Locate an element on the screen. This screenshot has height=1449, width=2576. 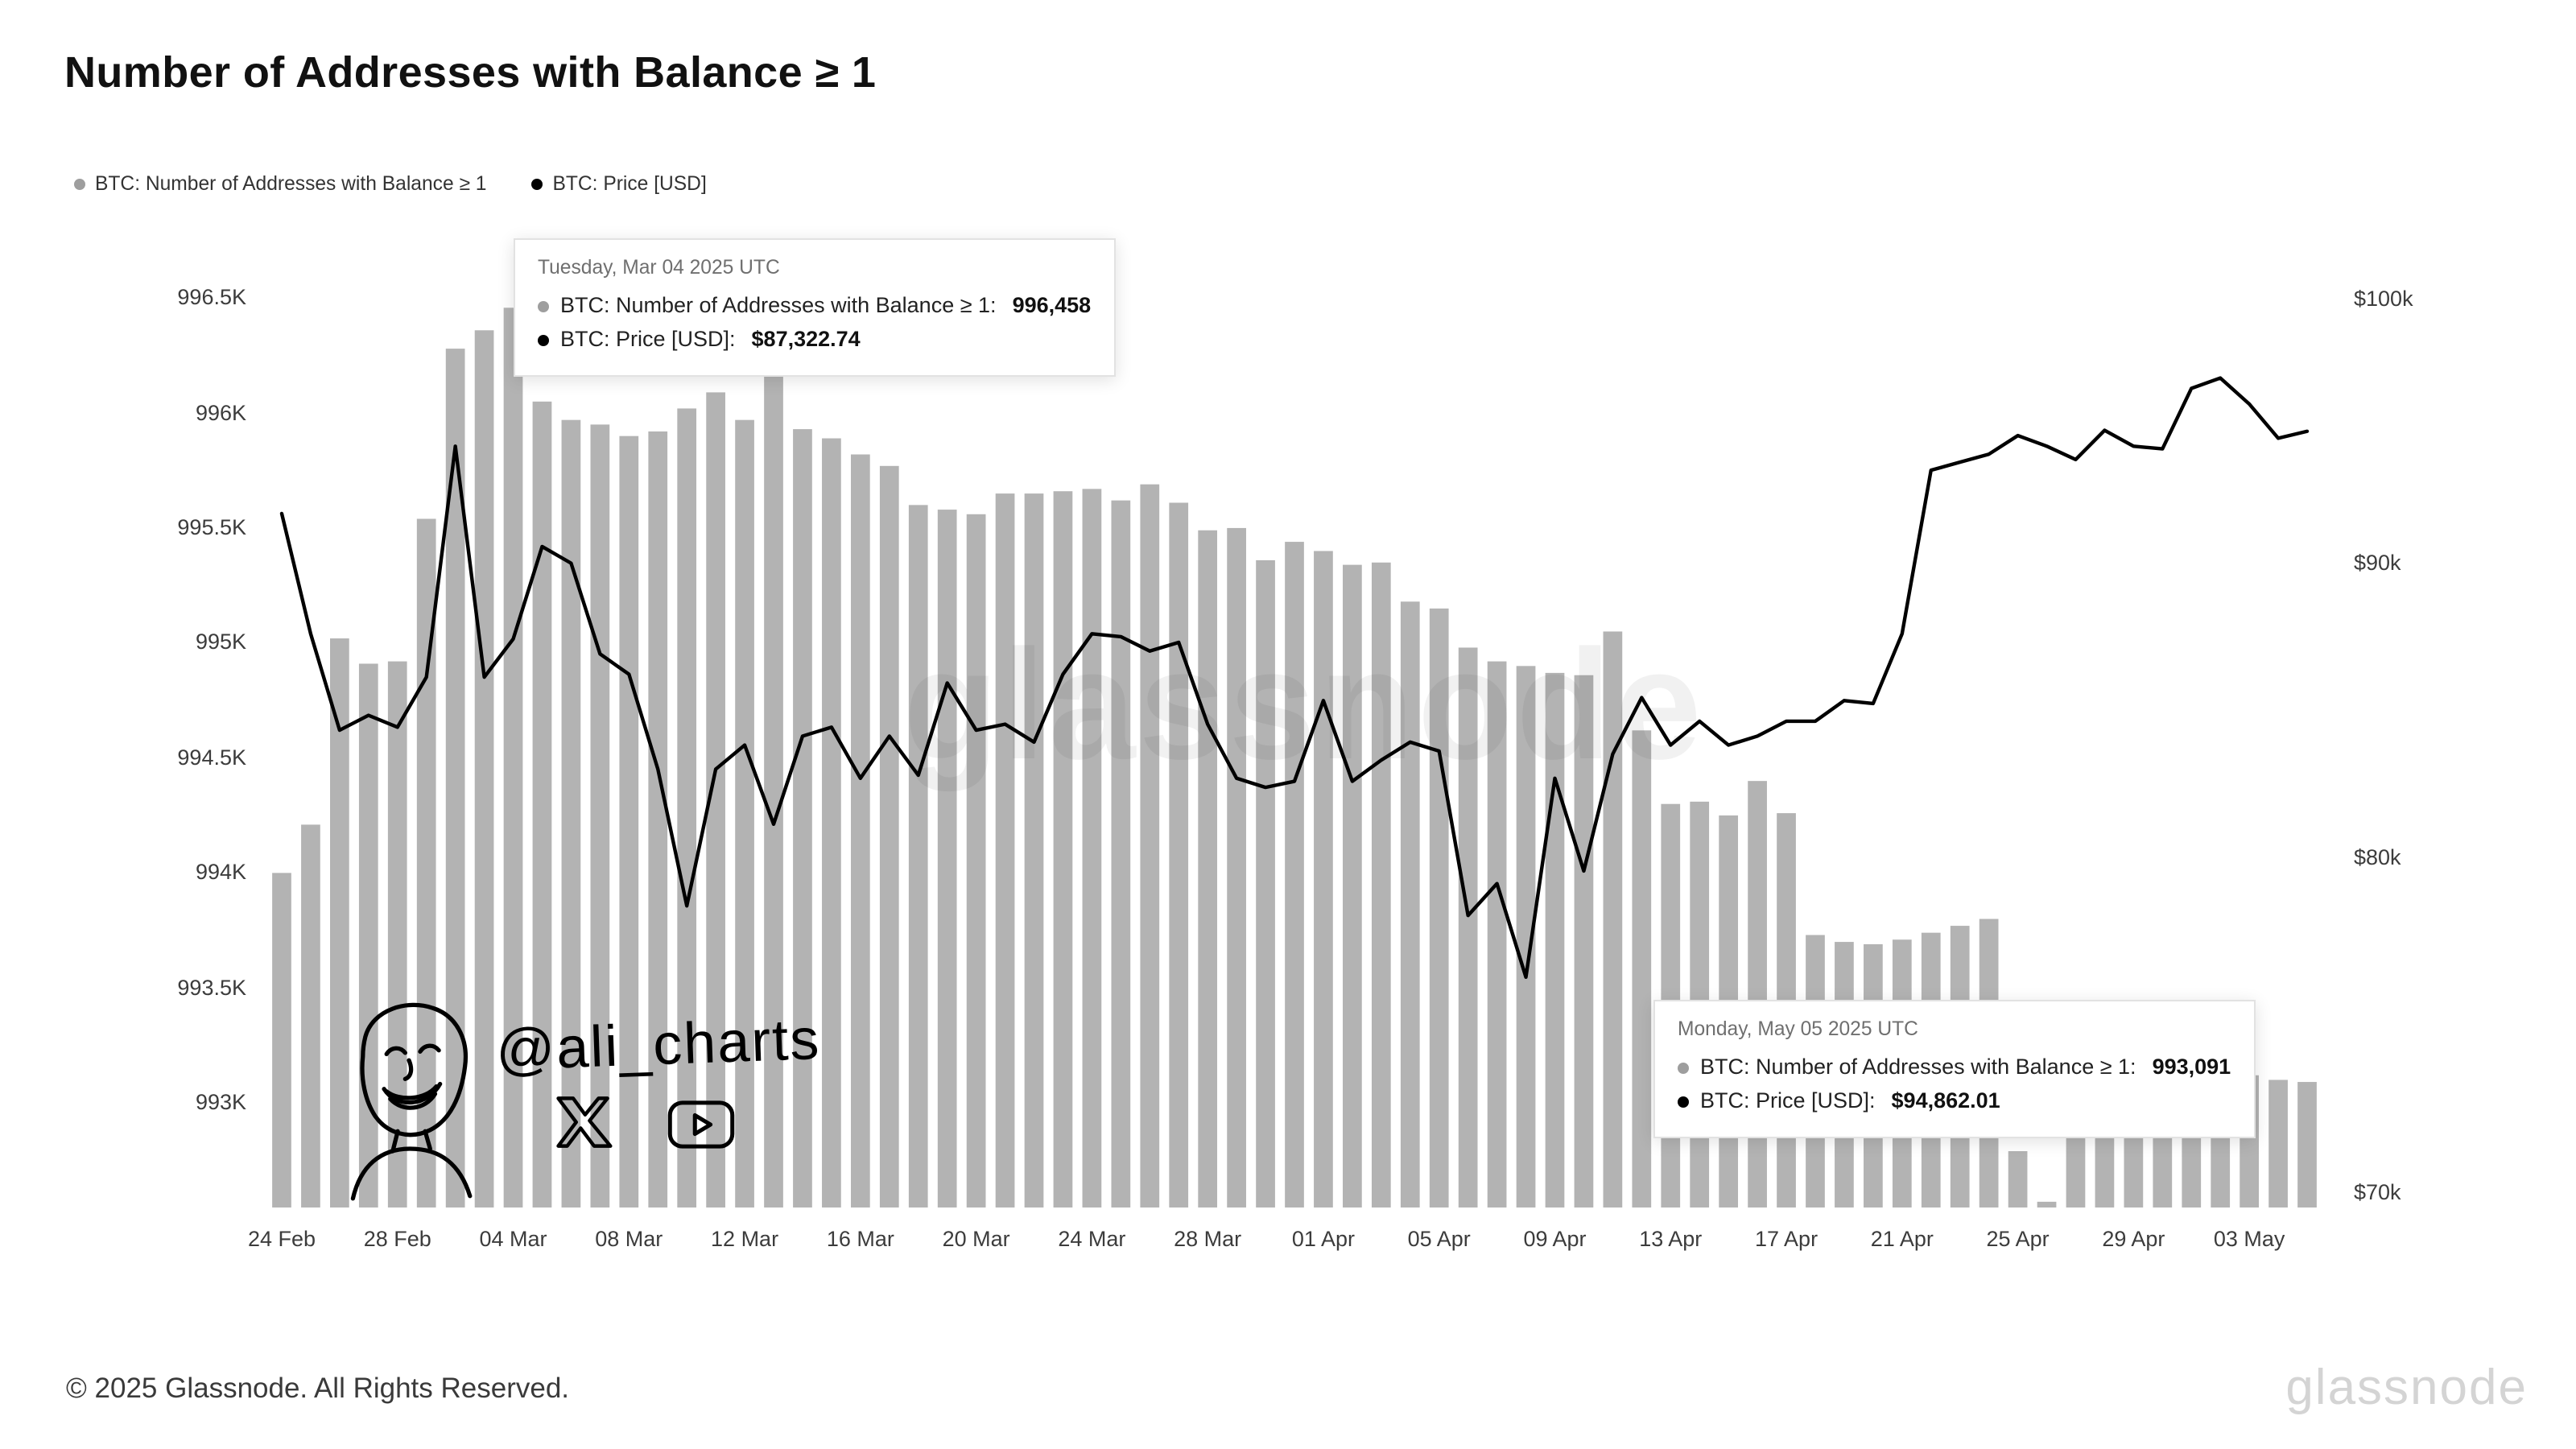
axis-tick-label: 05 Apr is located at coordinates (1439, 1239).